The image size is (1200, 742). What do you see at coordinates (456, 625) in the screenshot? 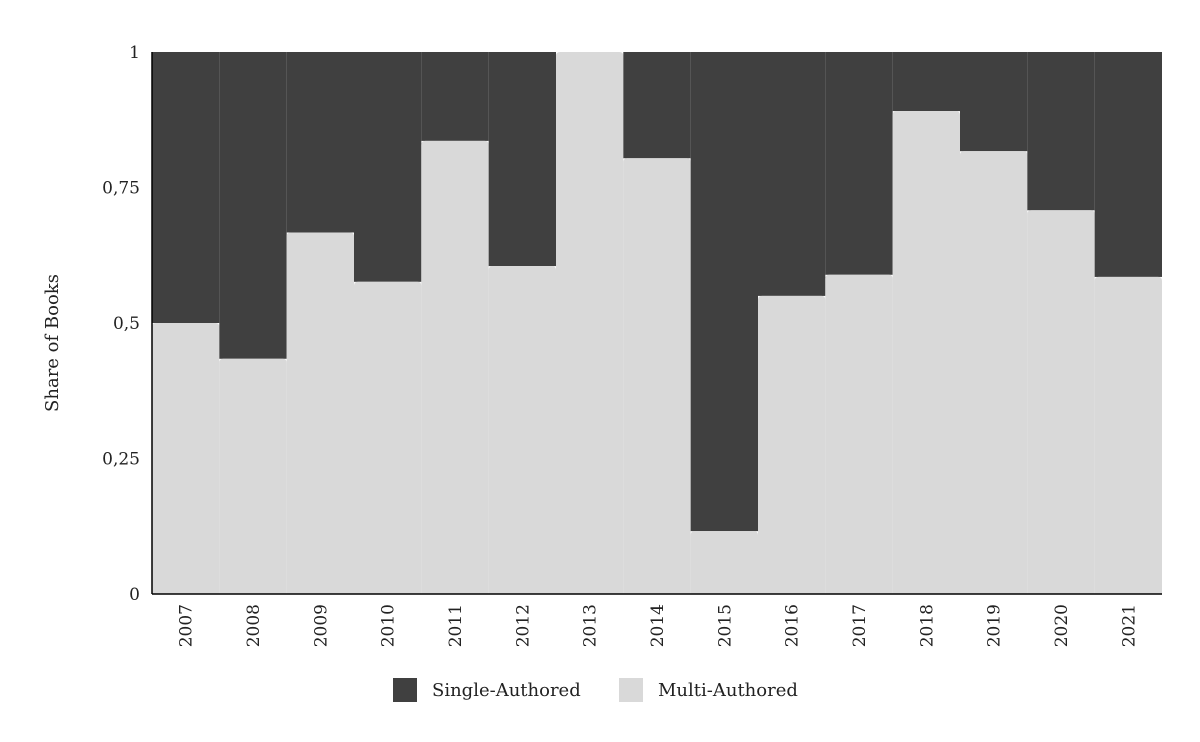
I see `x-tick-label: 2011` at bounding box center [456, 625].